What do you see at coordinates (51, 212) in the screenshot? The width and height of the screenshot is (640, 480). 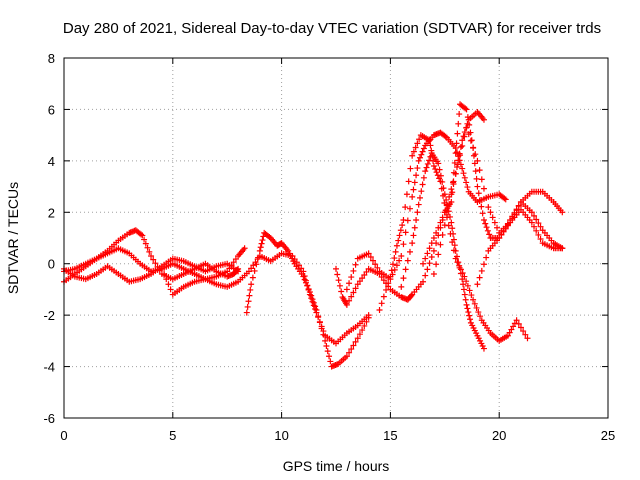 I see `y-tick-label: 2` at bounding box center [51, 212].